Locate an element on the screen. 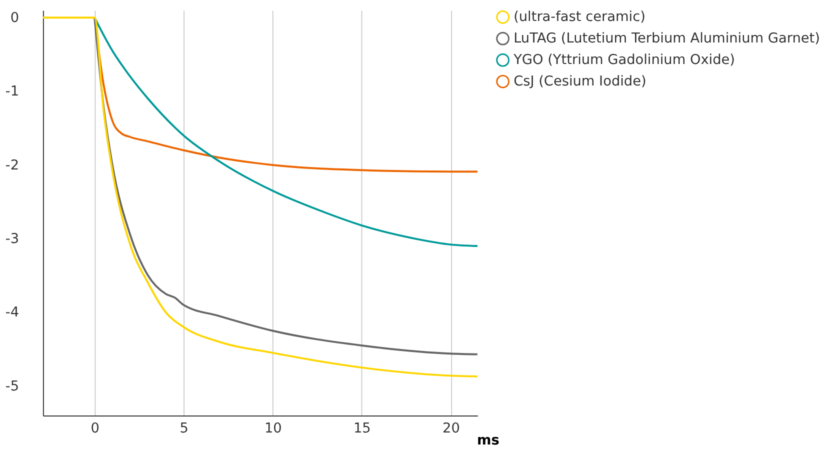 The height and width of the screenshot is (470, 826). x-tick-label: 5 is located at coordinates (184, 428).